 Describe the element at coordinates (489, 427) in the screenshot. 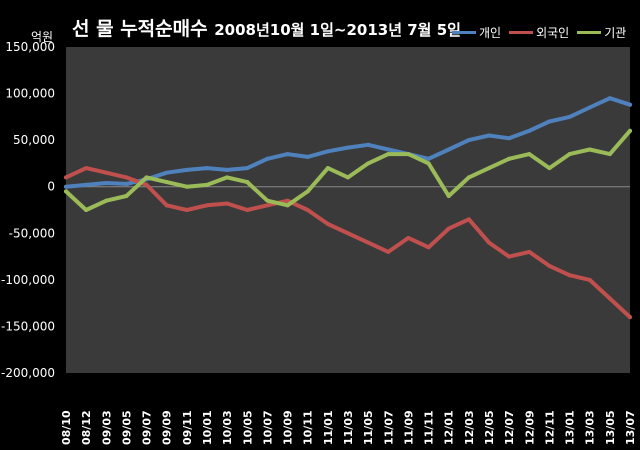

I see `x-tick-label: 12/05` at that location.